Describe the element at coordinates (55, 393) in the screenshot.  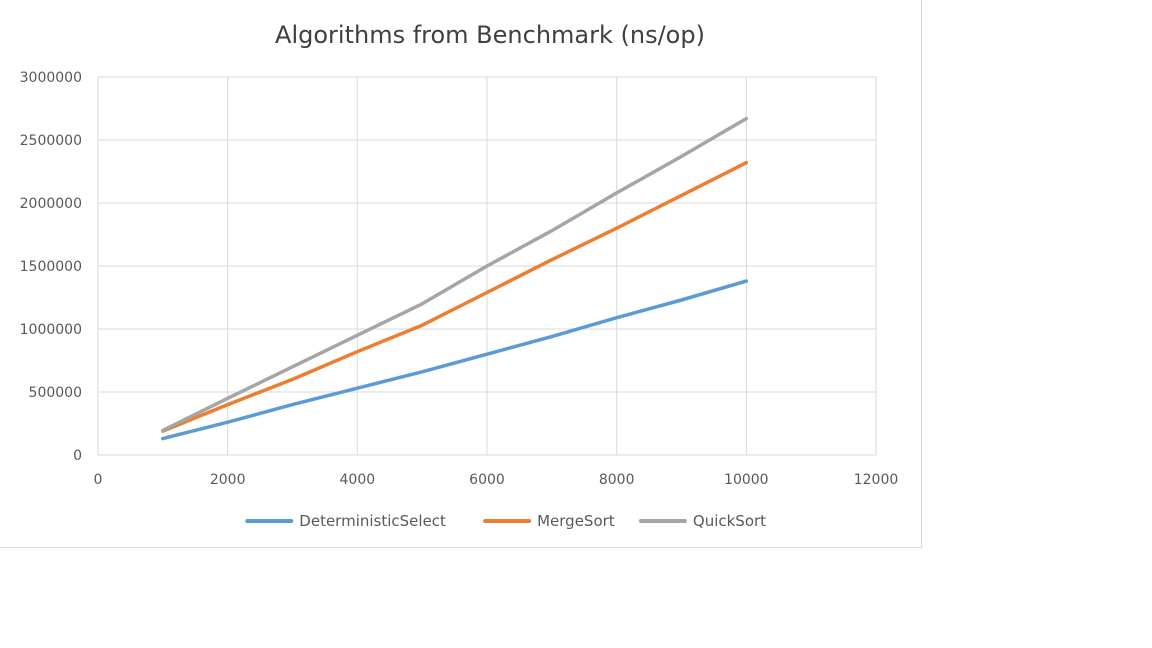
I see `y-tick-label: 500000` at that location.